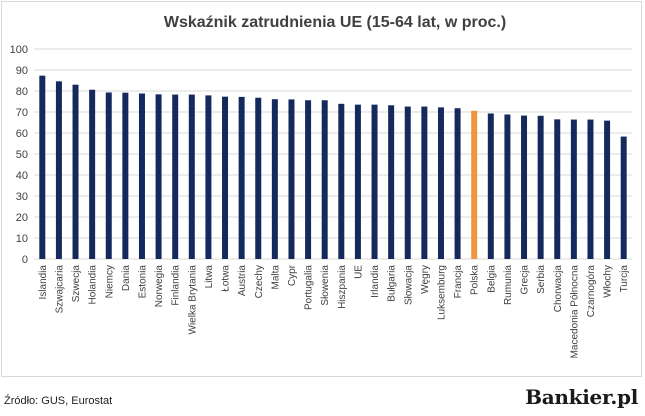  I want to click on y-tick-label: 50, so click(22, 155).